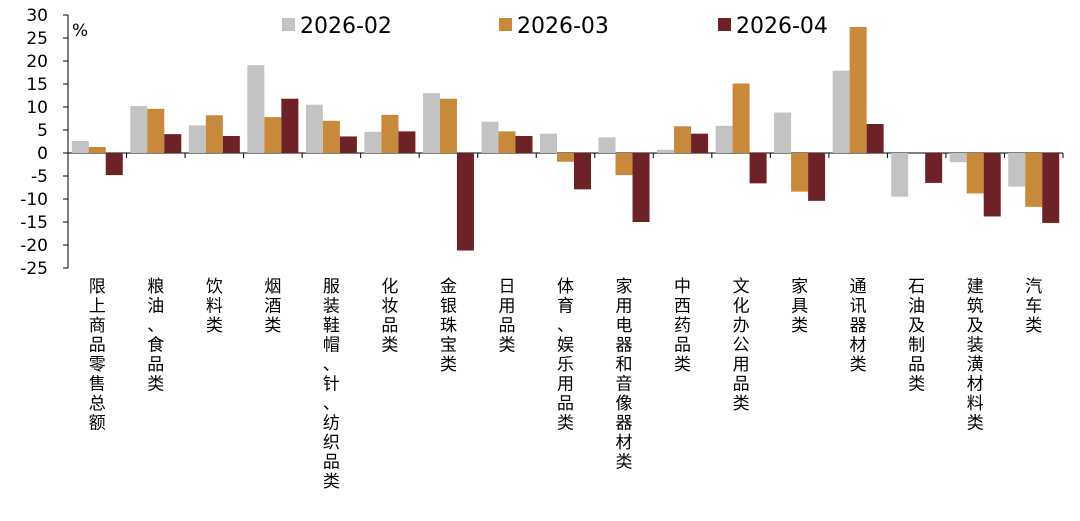 This screenshot has height=521, width=1080. I want to click on legend-label: 2026-04, so click(782, 26).